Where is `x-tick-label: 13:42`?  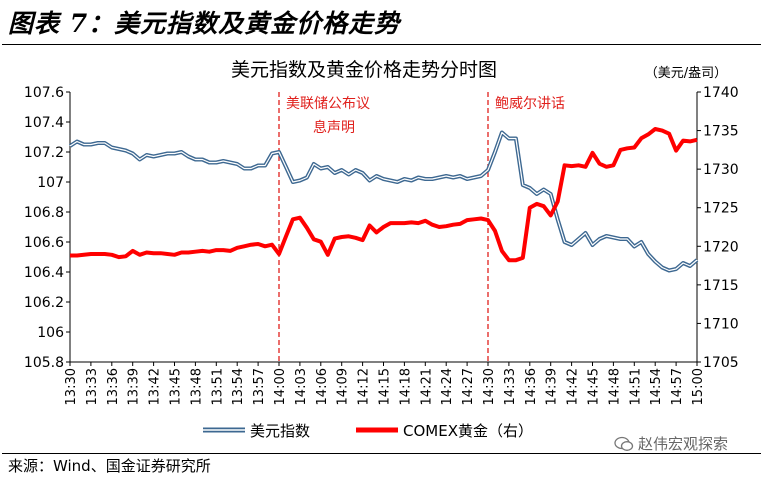 x-tick-label: 13:42 is located at coordinates (155, 386).